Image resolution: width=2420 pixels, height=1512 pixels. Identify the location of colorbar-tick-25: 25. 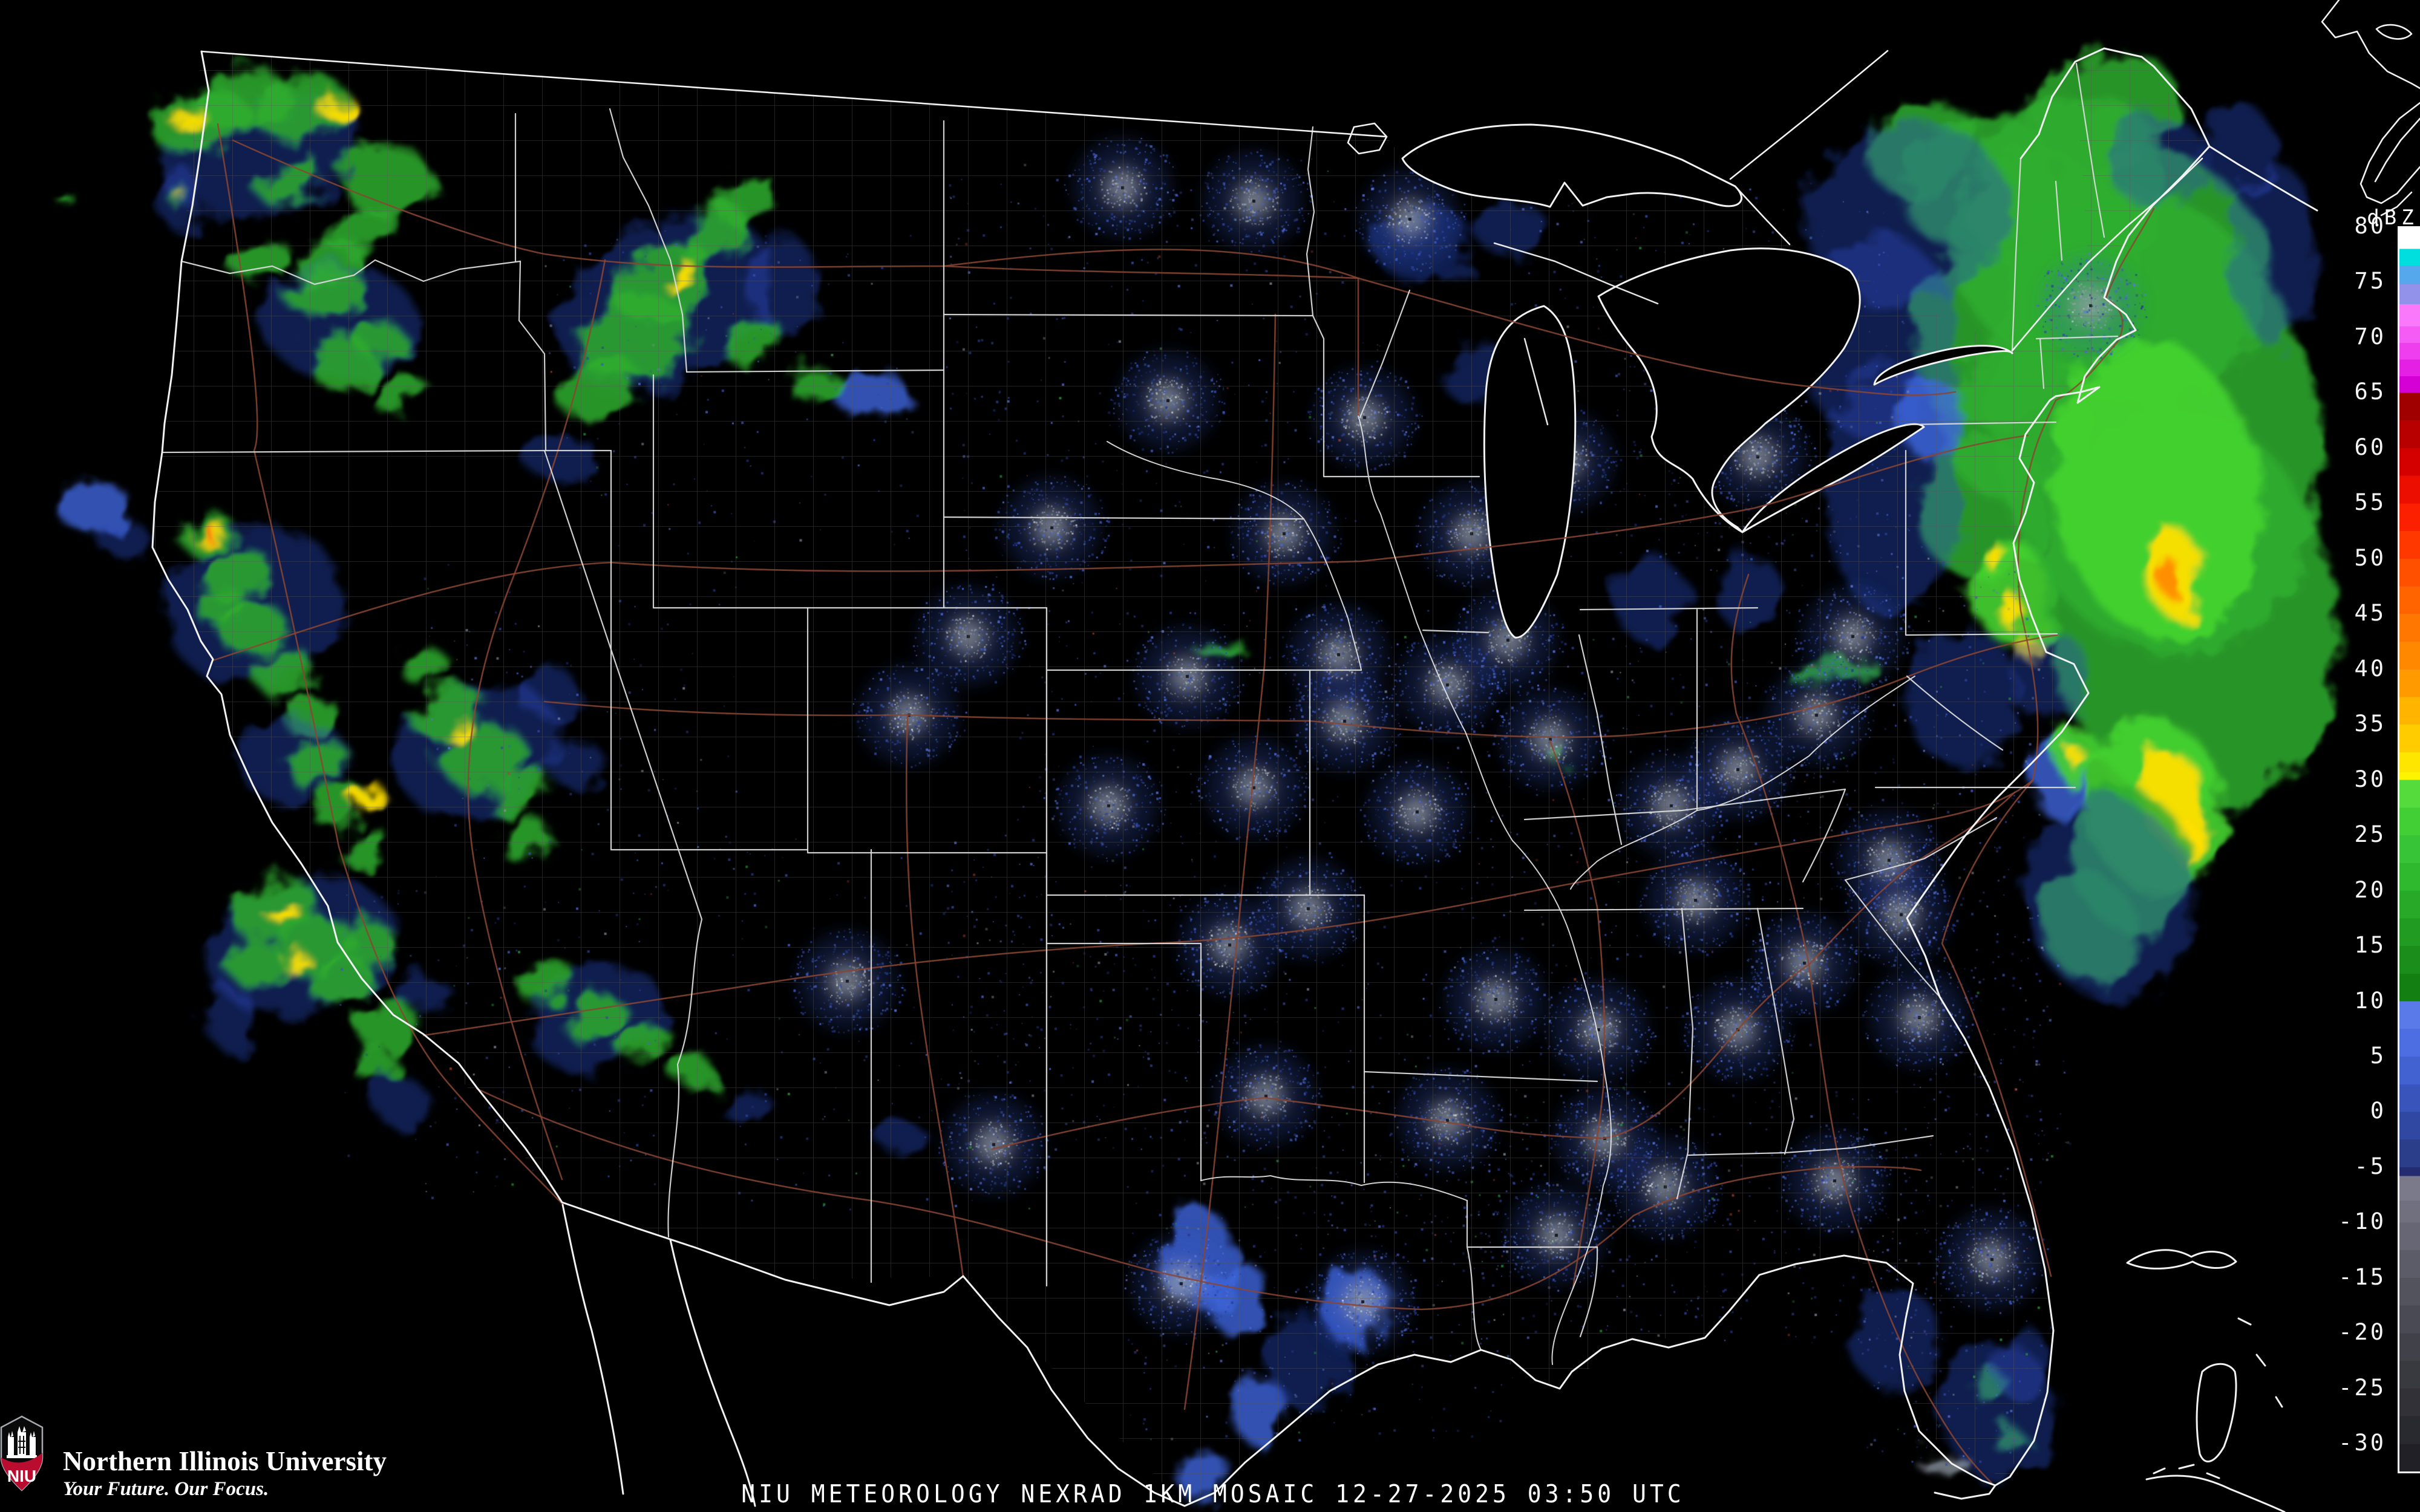
(2370, 834).